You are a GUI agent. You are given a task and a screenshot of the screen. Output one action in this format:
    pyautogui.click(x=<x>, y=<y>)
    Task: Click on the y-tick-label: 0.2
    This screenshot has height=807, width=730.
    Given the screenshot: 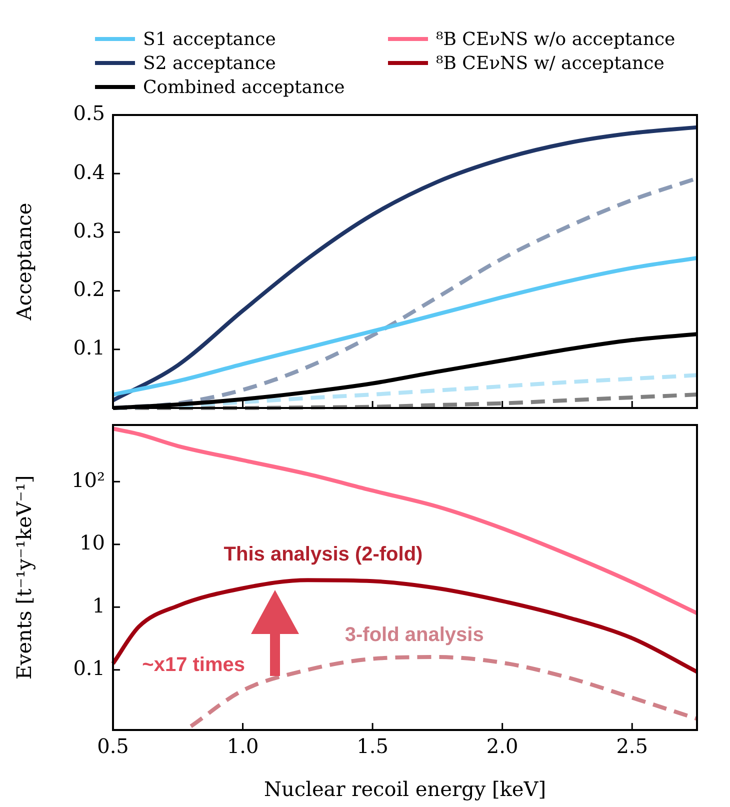 What is the action you would take?
    pyautogui.click(x=89, y=289)
    